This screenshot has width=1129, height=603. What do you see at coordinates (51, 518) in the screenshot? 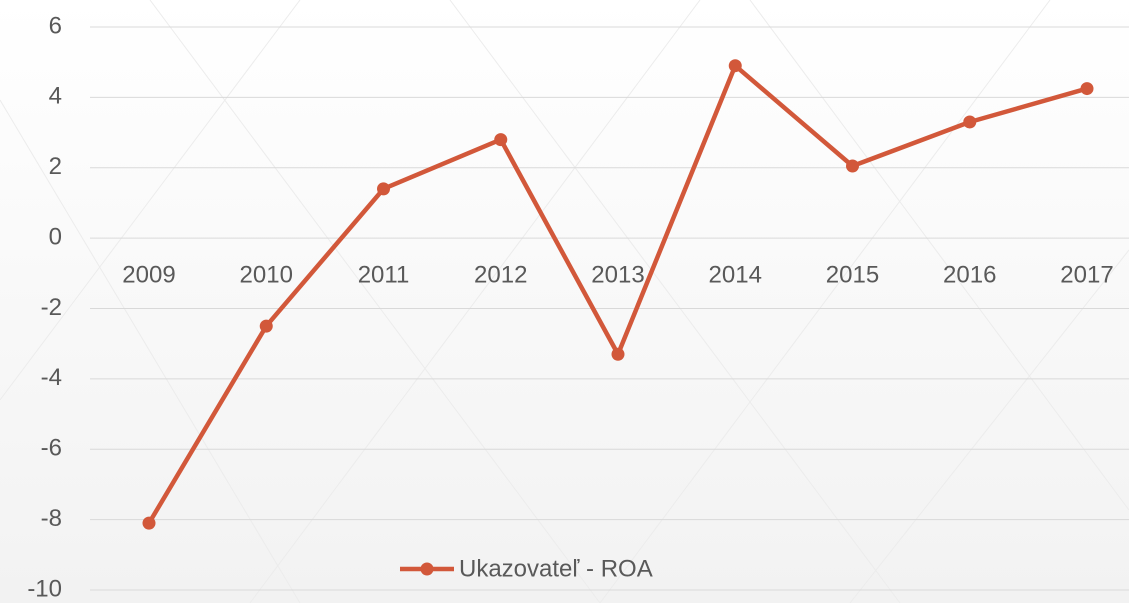
I see `y-tick-label: -8` at bounding box center [51, 518].